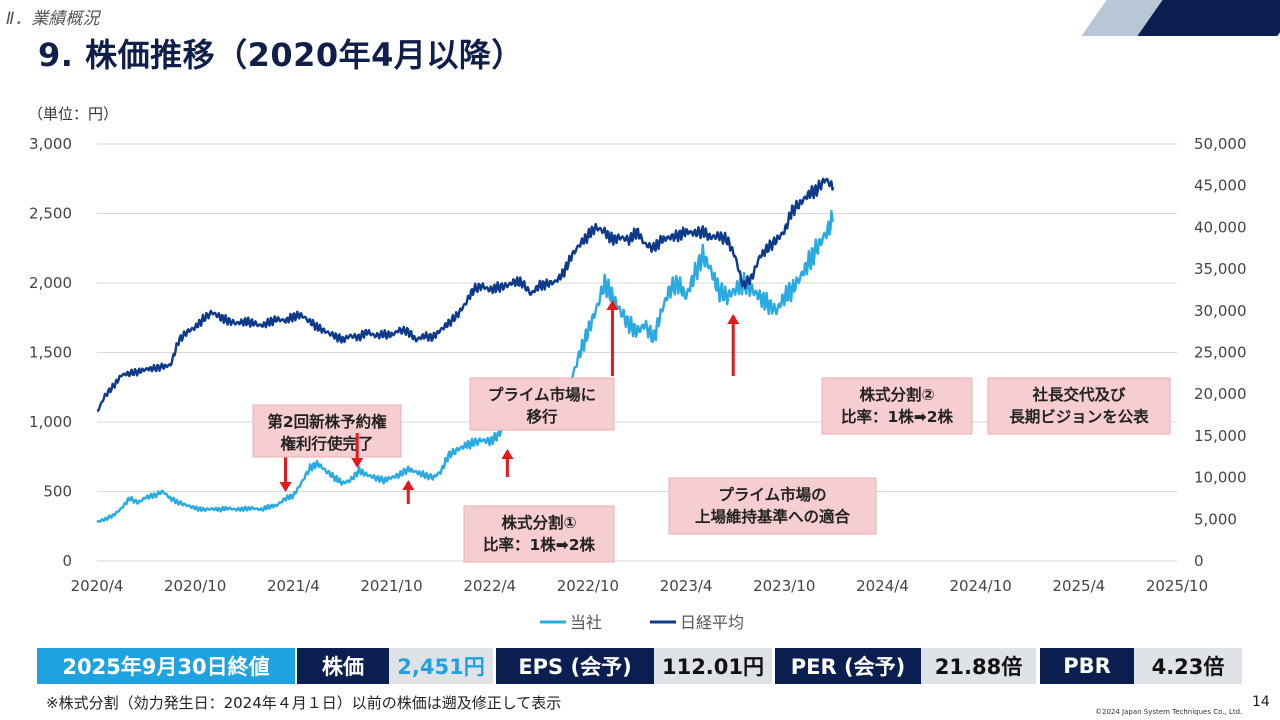  Describe the element at coordinates (978, 666) in the screenshot. I see `per-value: 21.88倍` at that location.